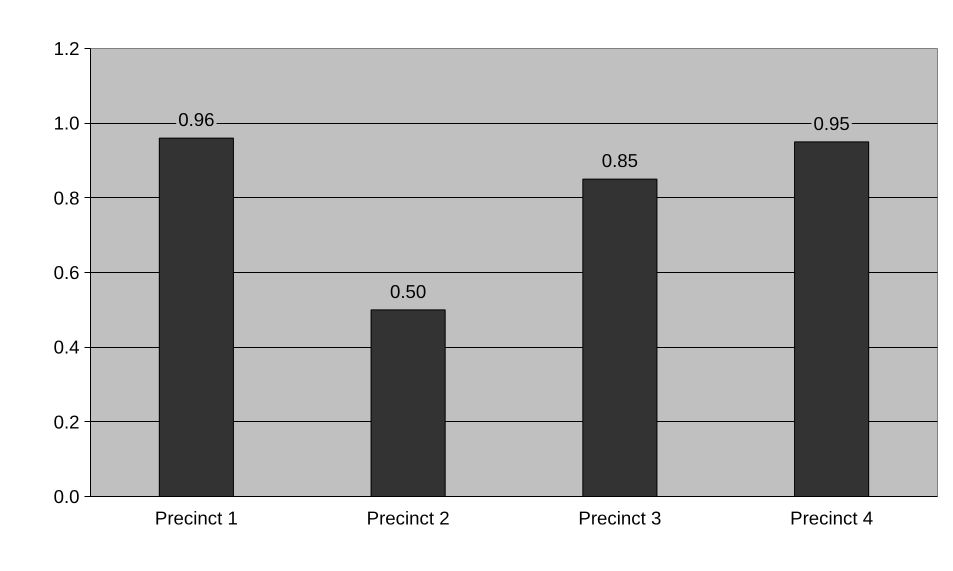 This screenshot has width=953, height=571. Describe the element at coordinates (831, 123) in the screenshot. I see `data-label: 0.95` at that location.